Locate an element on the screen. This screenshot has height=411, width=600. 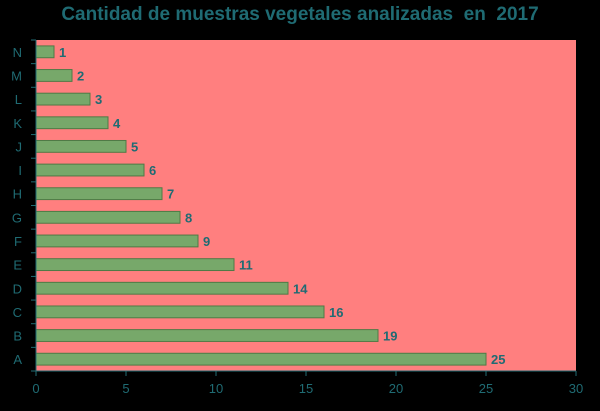
bar-I is located at coordinates (90, 170).